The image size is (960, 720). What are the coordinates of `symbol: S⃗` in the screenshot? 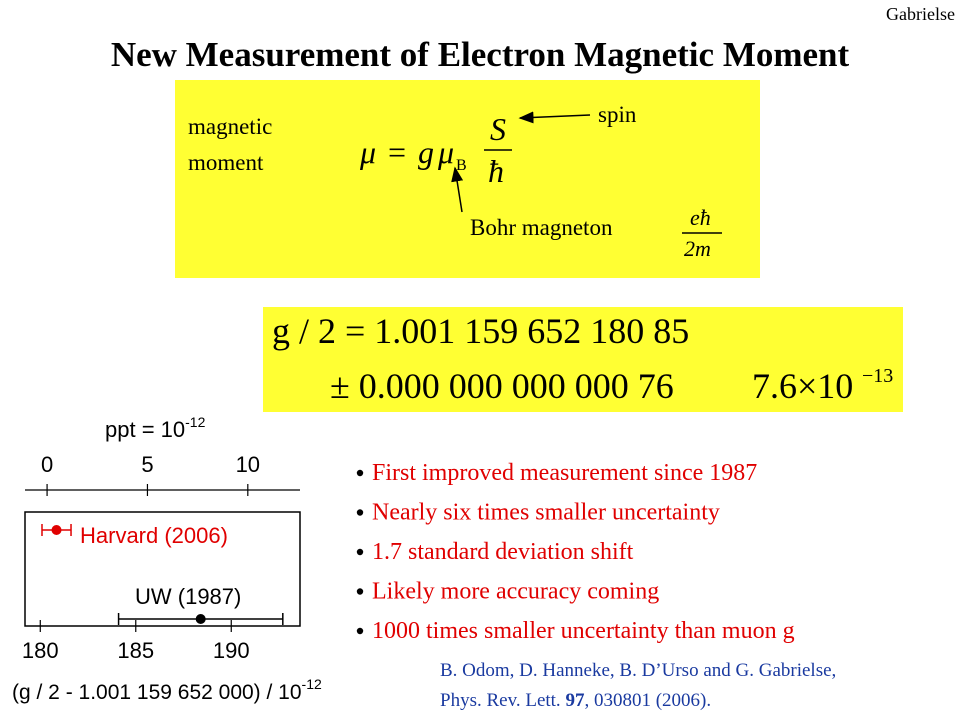 It's located at (510, 129).